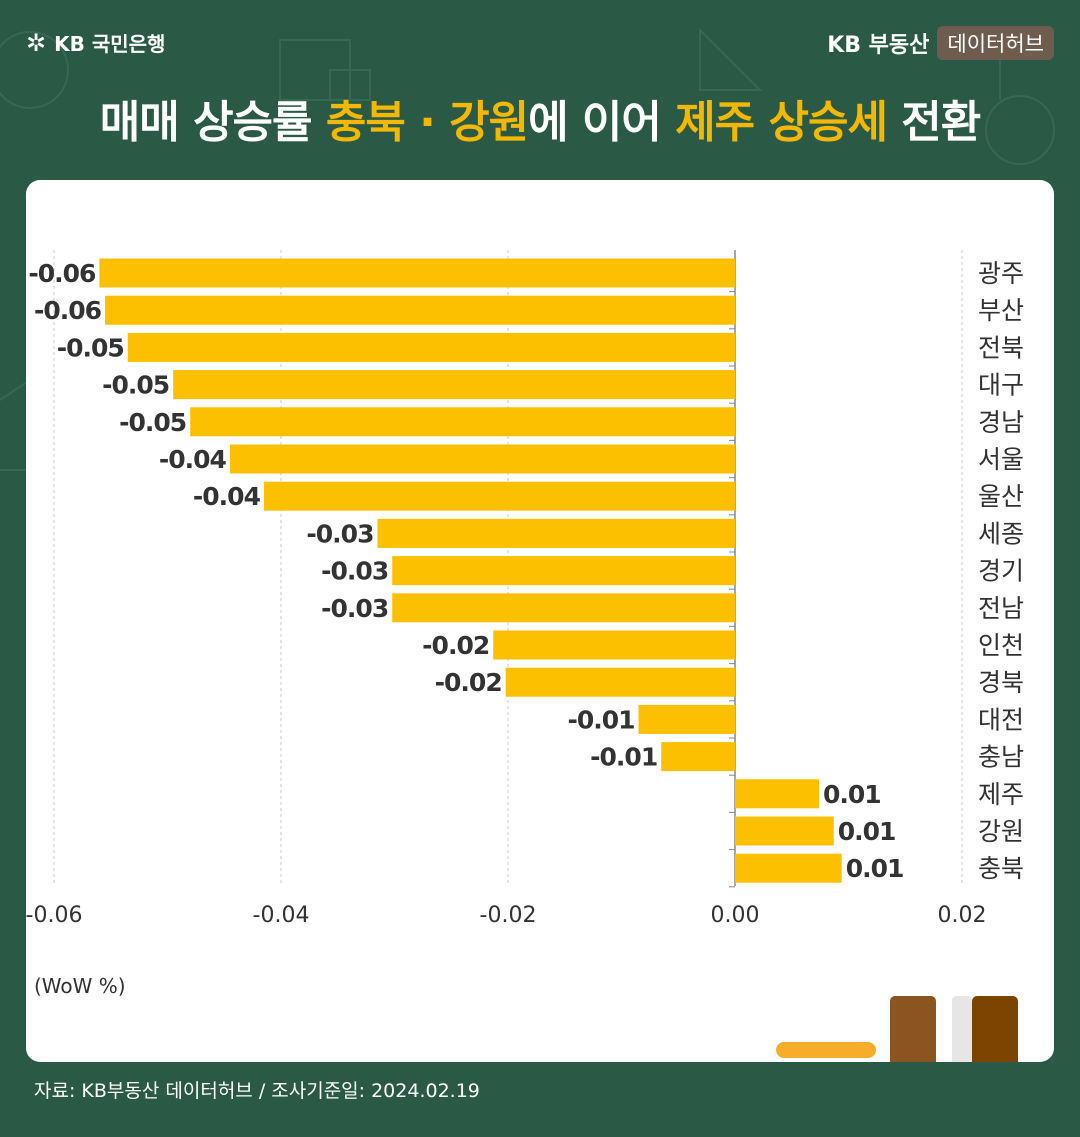  Describe the element at coordinates (962, 915) in the screenshot. I see `x-tick-label: 0.02` at that location.